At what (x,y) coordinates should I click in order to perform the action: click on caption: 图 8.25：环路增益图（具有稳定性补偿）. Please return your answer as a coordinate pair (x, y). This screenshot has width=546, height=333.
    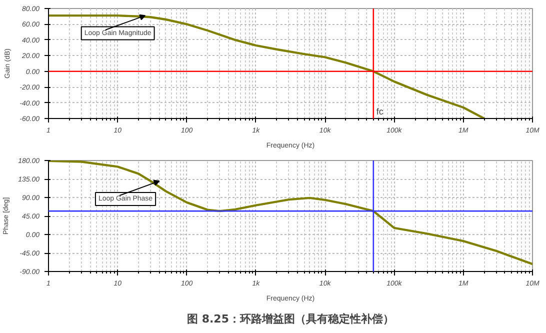
    Looking at the image, I should click on (290, 319).